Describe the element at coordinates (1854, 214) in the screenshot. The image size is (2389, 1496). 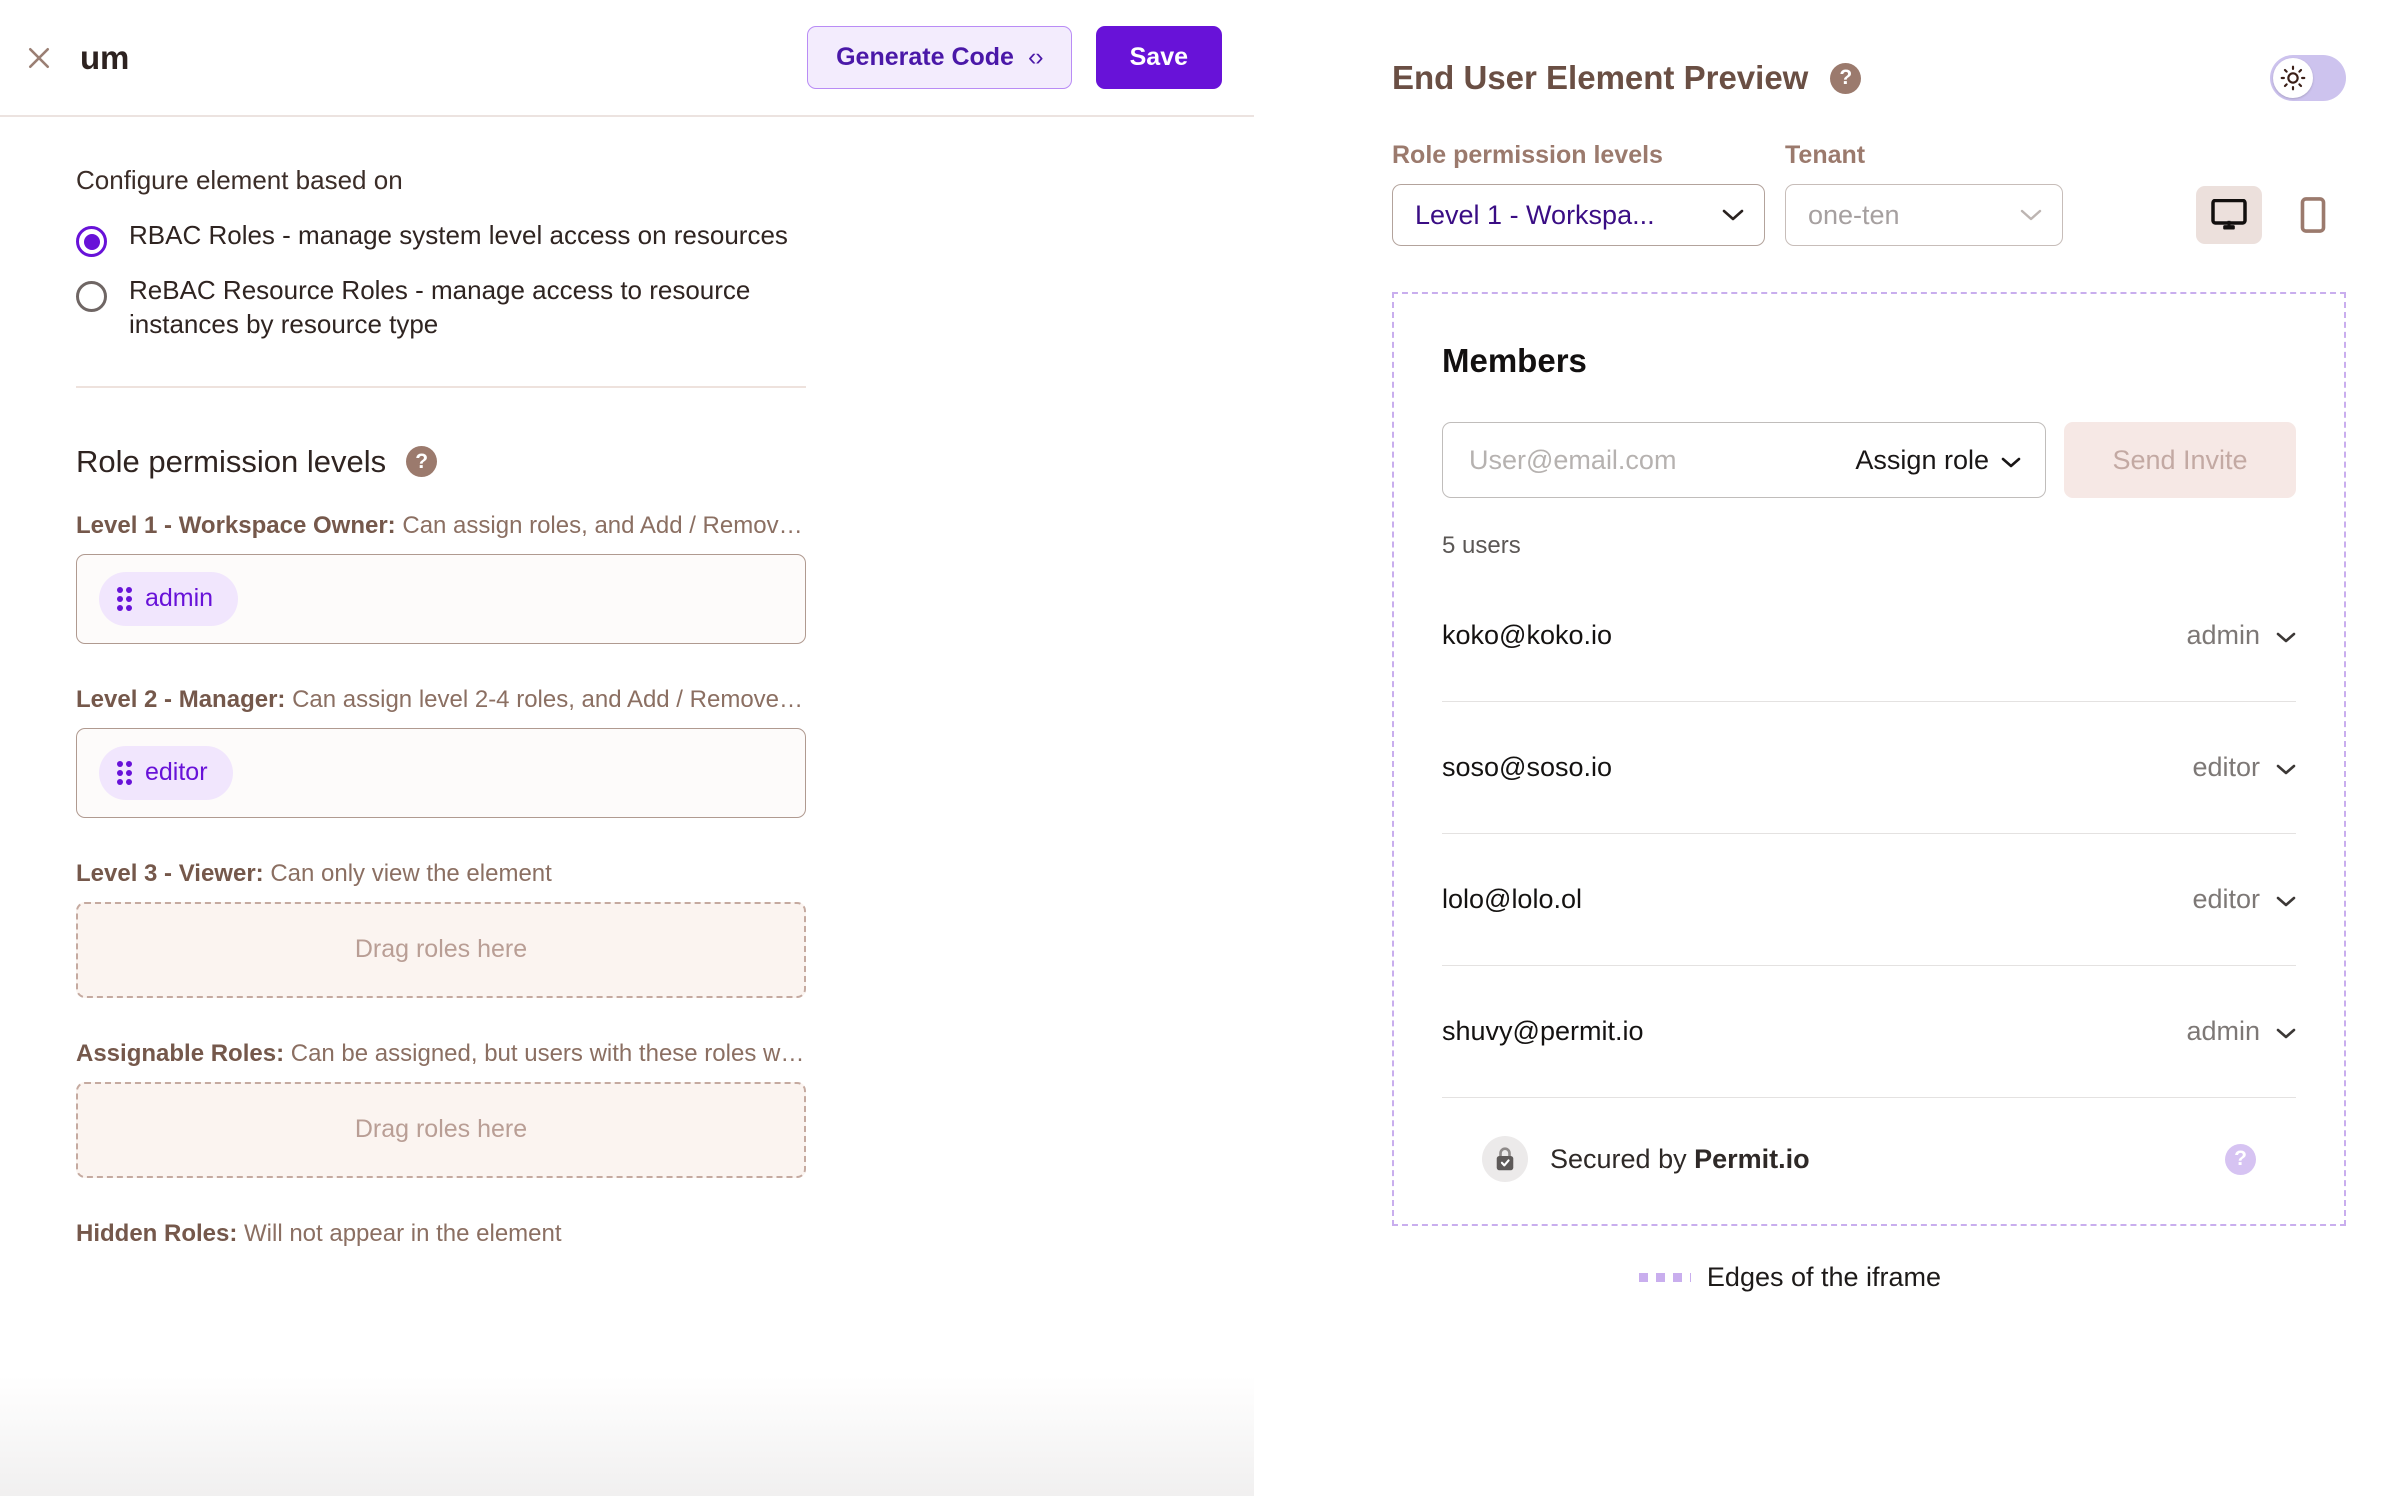
I see `tenant-value: one-ten` at that location.